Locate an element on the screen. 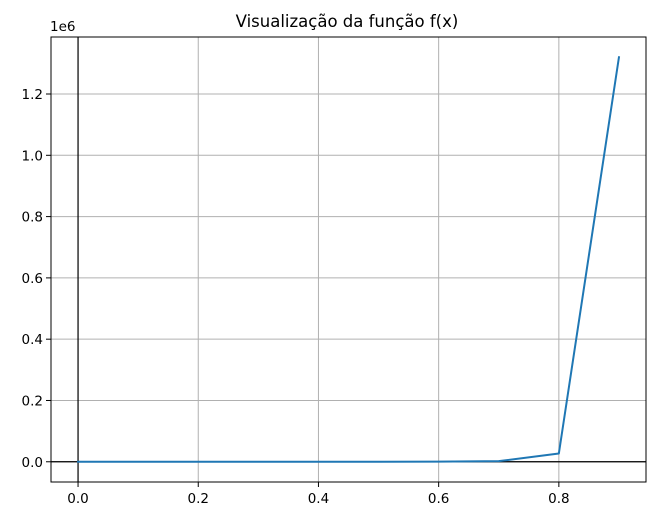  y-tick-label: 0.0 is located at coordinates (32, 463).